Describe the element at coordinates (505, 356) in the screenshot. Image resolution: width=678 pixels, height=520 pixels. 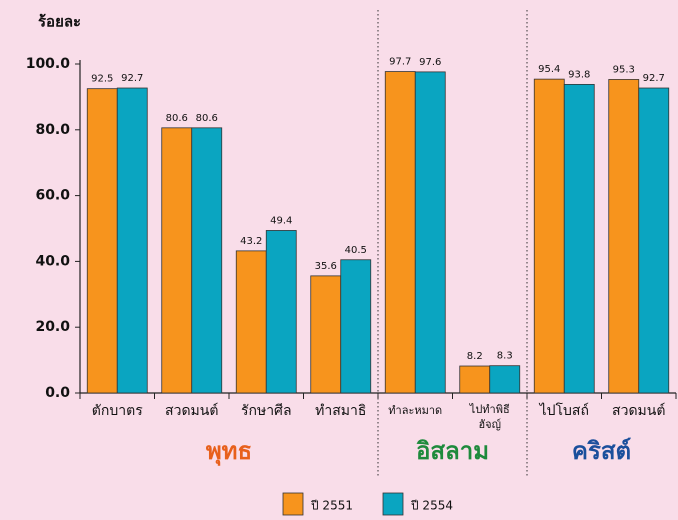
I see `value-label: 8.3` at that location.